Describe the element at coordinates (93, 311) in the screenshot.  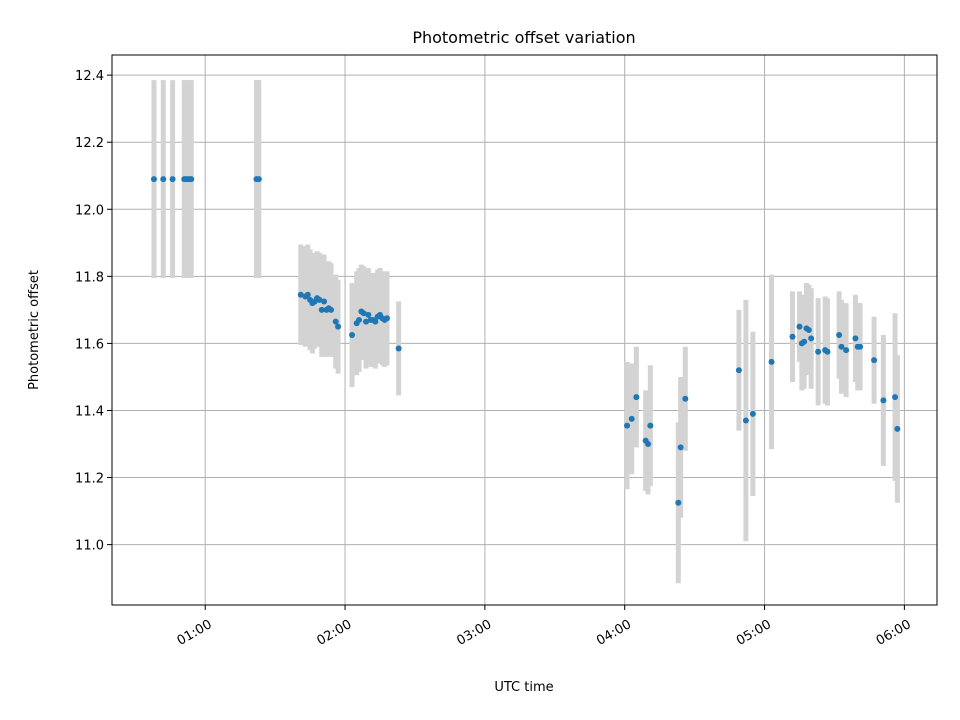
I see `y-axis-ticks: 11.0 11.2 11.4 11.6 11.8 12.0 12.2 12.4` at that location.